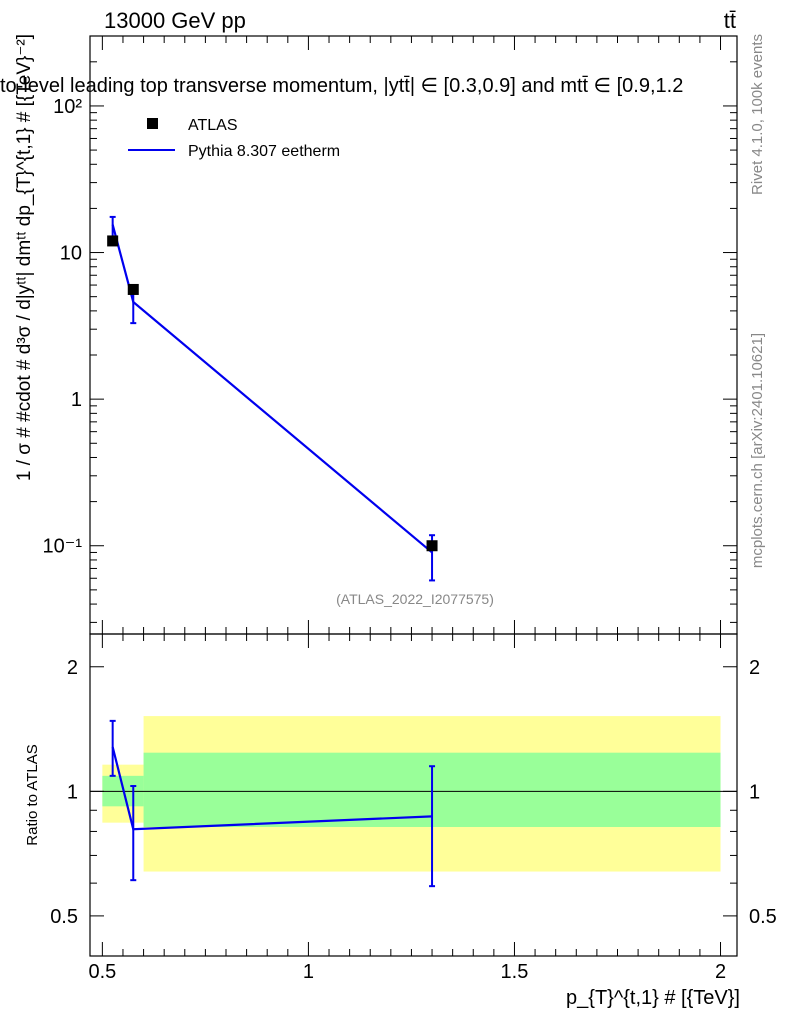 This screenshot has height=1024, width=786. What do you see at coordinates (757, 450) in the screenshot?
I see `mcplots-reference-note: mcplots.cern.ch [arXiv:2401.10621]` at bounding box center [757, 450].